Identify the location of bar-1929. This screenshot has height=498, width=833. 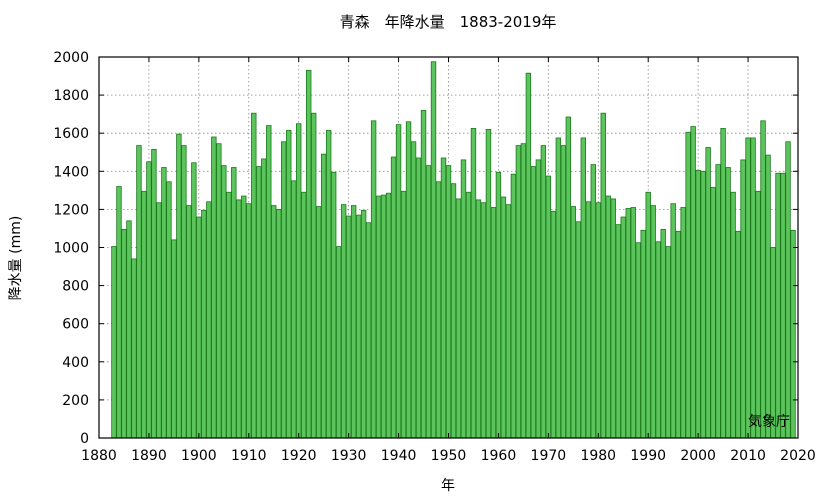
(343, 321).